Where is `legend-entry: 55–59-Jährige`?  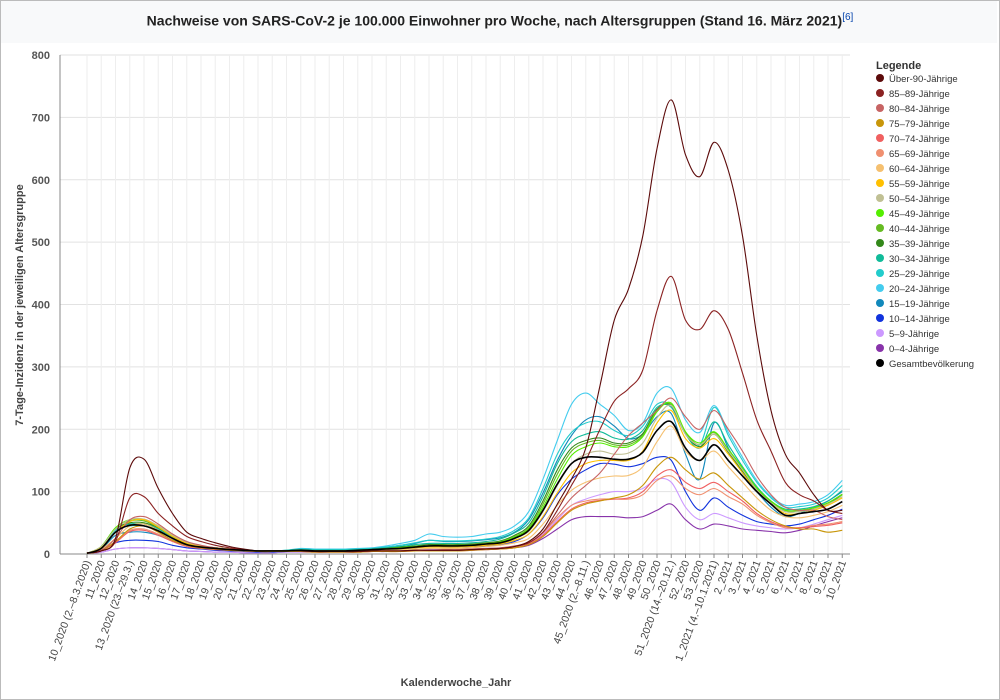 legend-entry: 55–59-Jährige is located at coordinates (919, 184).